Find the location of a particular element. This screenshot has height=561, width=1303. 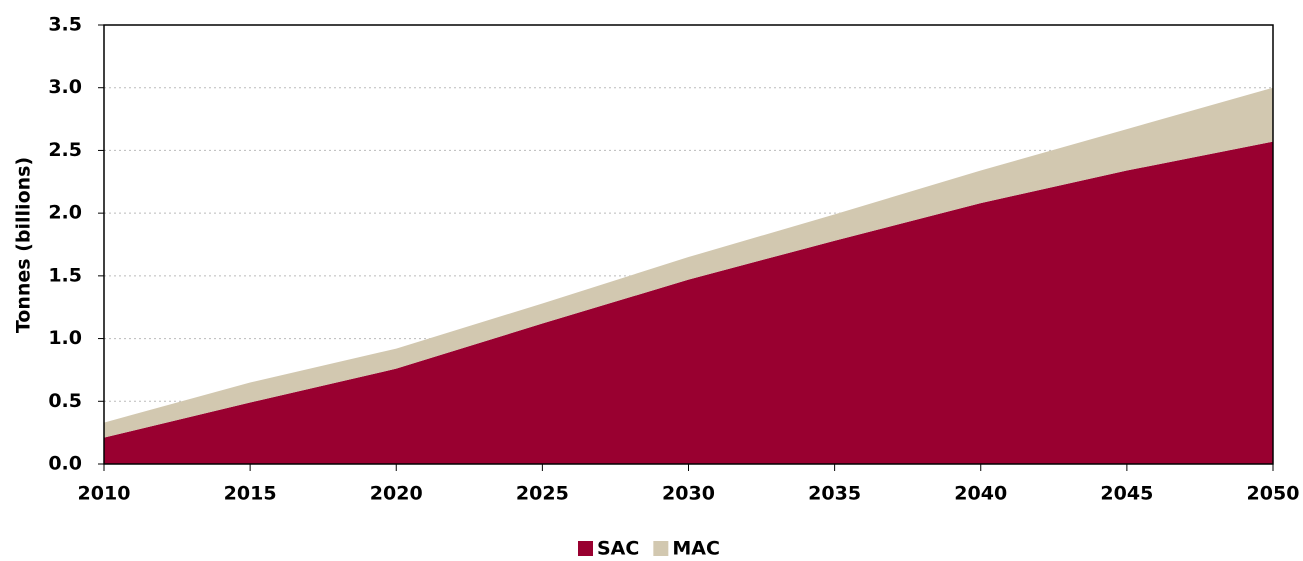

y-tick-label: 1.5 is located at coordinates (65, 275).